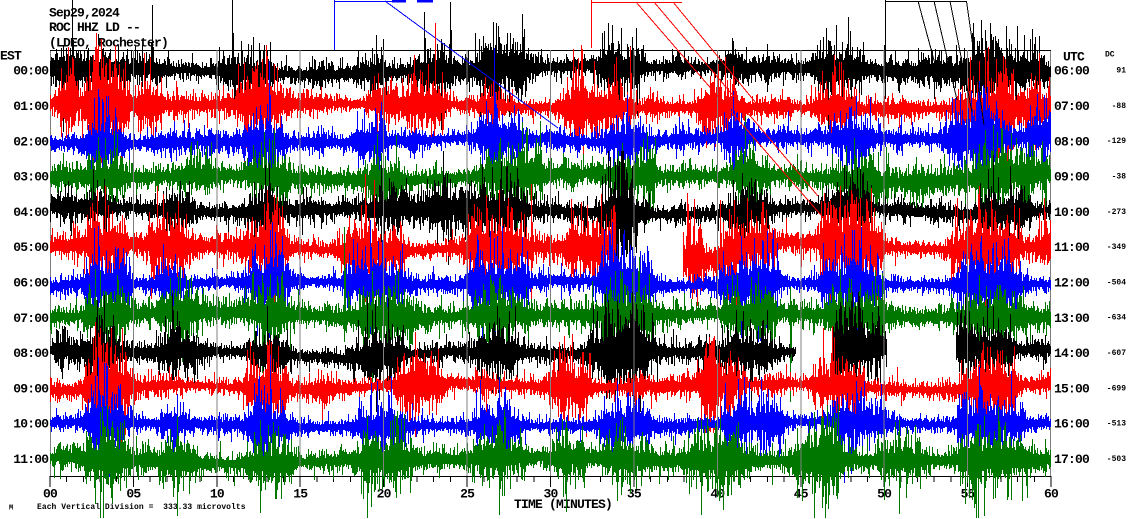 This screenshot has width=1130, height=519. I want to click on svg-text: 20, so click(384, 494).